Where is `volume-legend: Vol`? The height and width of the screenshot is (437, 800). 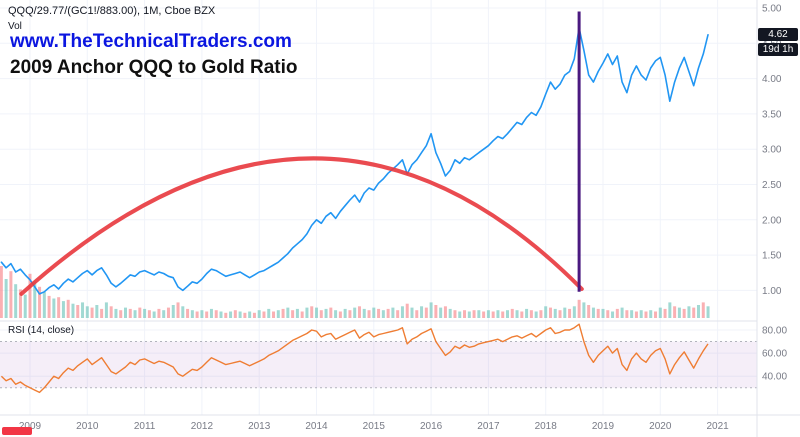
volume-legend: Vol is located at coordinates (15, 26).